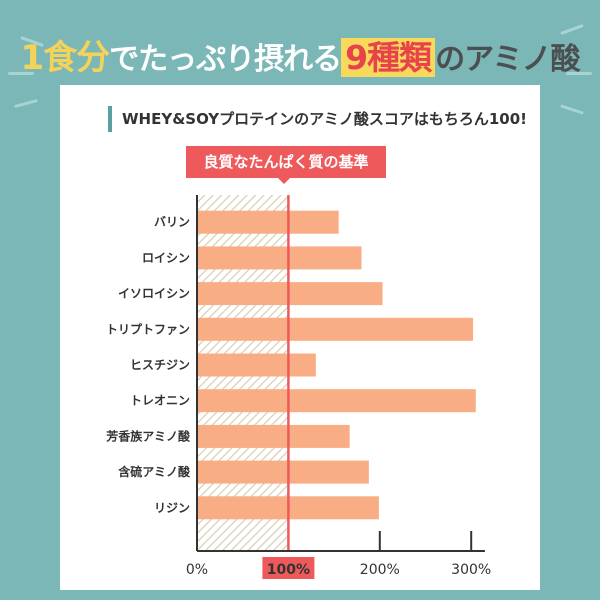  Describe the element at coordinates (380, 570) in the screenshot. I see `tick-label: 200%` at that location.